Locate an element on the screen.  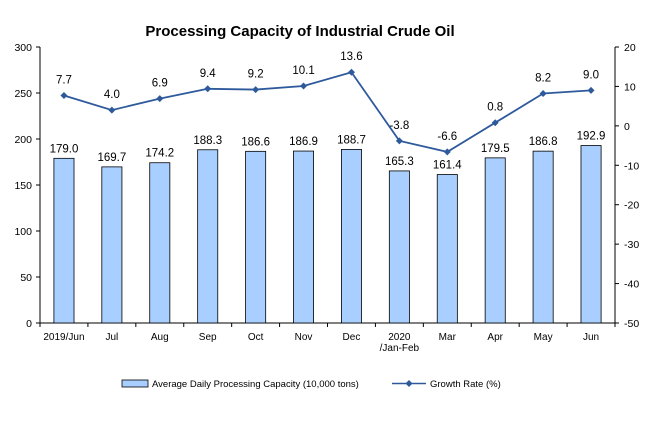
right-tick-label: 0 is located at coordinates (627, 127).